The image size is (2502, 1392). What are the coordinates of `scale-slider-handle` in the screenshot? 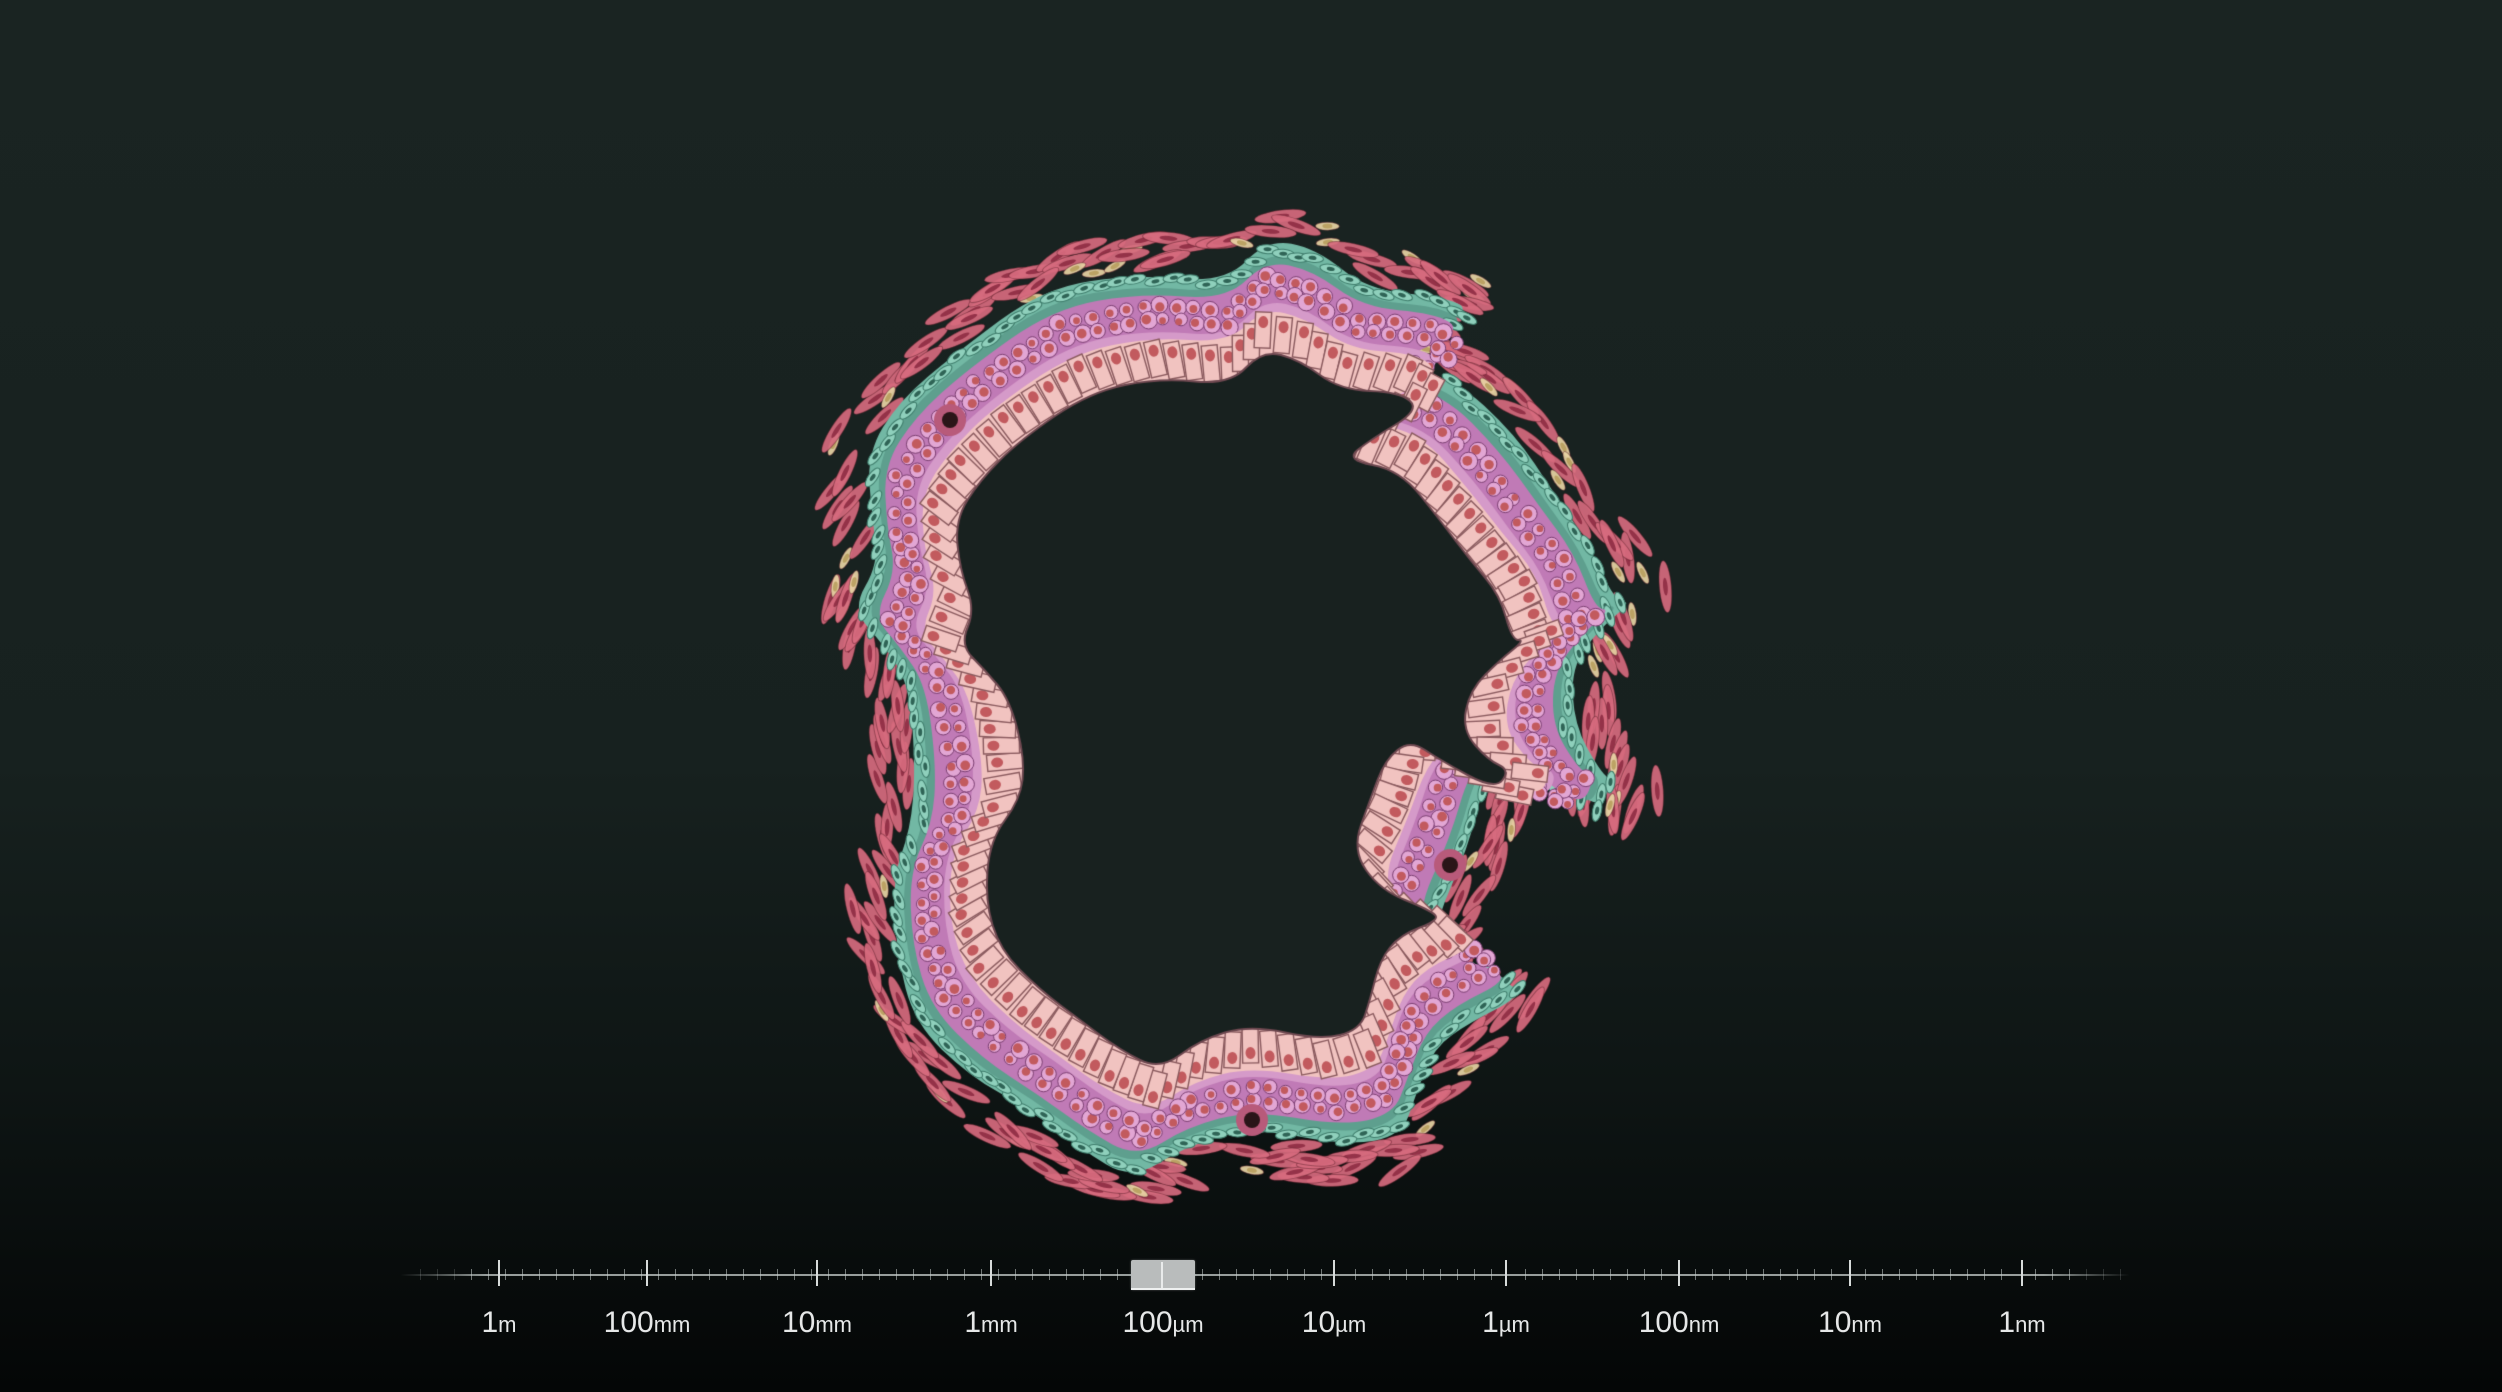 It's located at (1163, 1275).